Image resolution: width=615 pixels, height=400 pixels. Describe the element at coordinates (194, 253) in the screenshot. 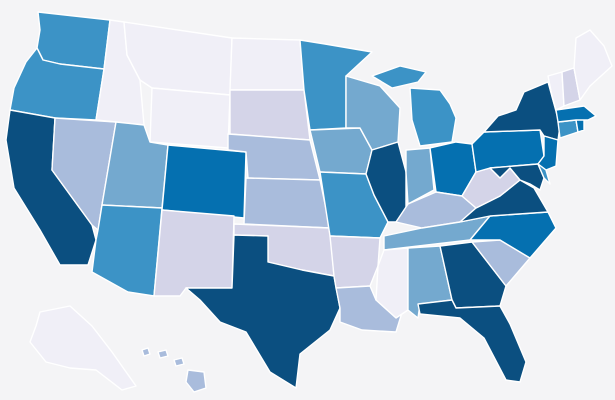

I see `state-new-mexico` at that location.